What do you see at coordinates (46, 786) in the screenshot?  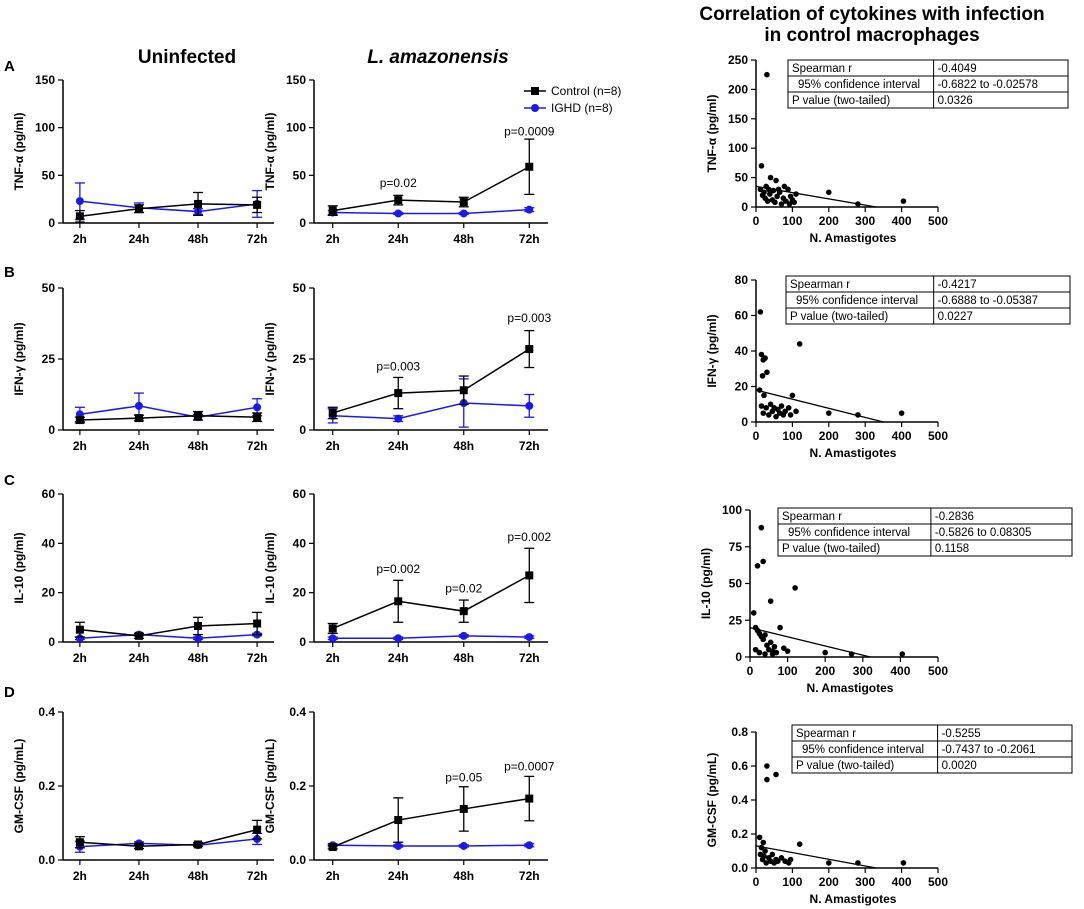 I see `y-tick-label: 0.2` at bounding box center [46, 786].